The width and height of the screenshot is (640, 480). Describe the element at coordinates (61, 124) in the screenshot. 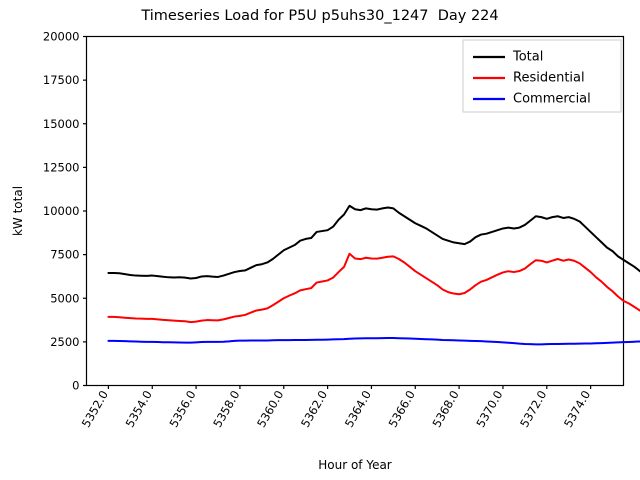

I see `y-tick-label: 15000` at that location.